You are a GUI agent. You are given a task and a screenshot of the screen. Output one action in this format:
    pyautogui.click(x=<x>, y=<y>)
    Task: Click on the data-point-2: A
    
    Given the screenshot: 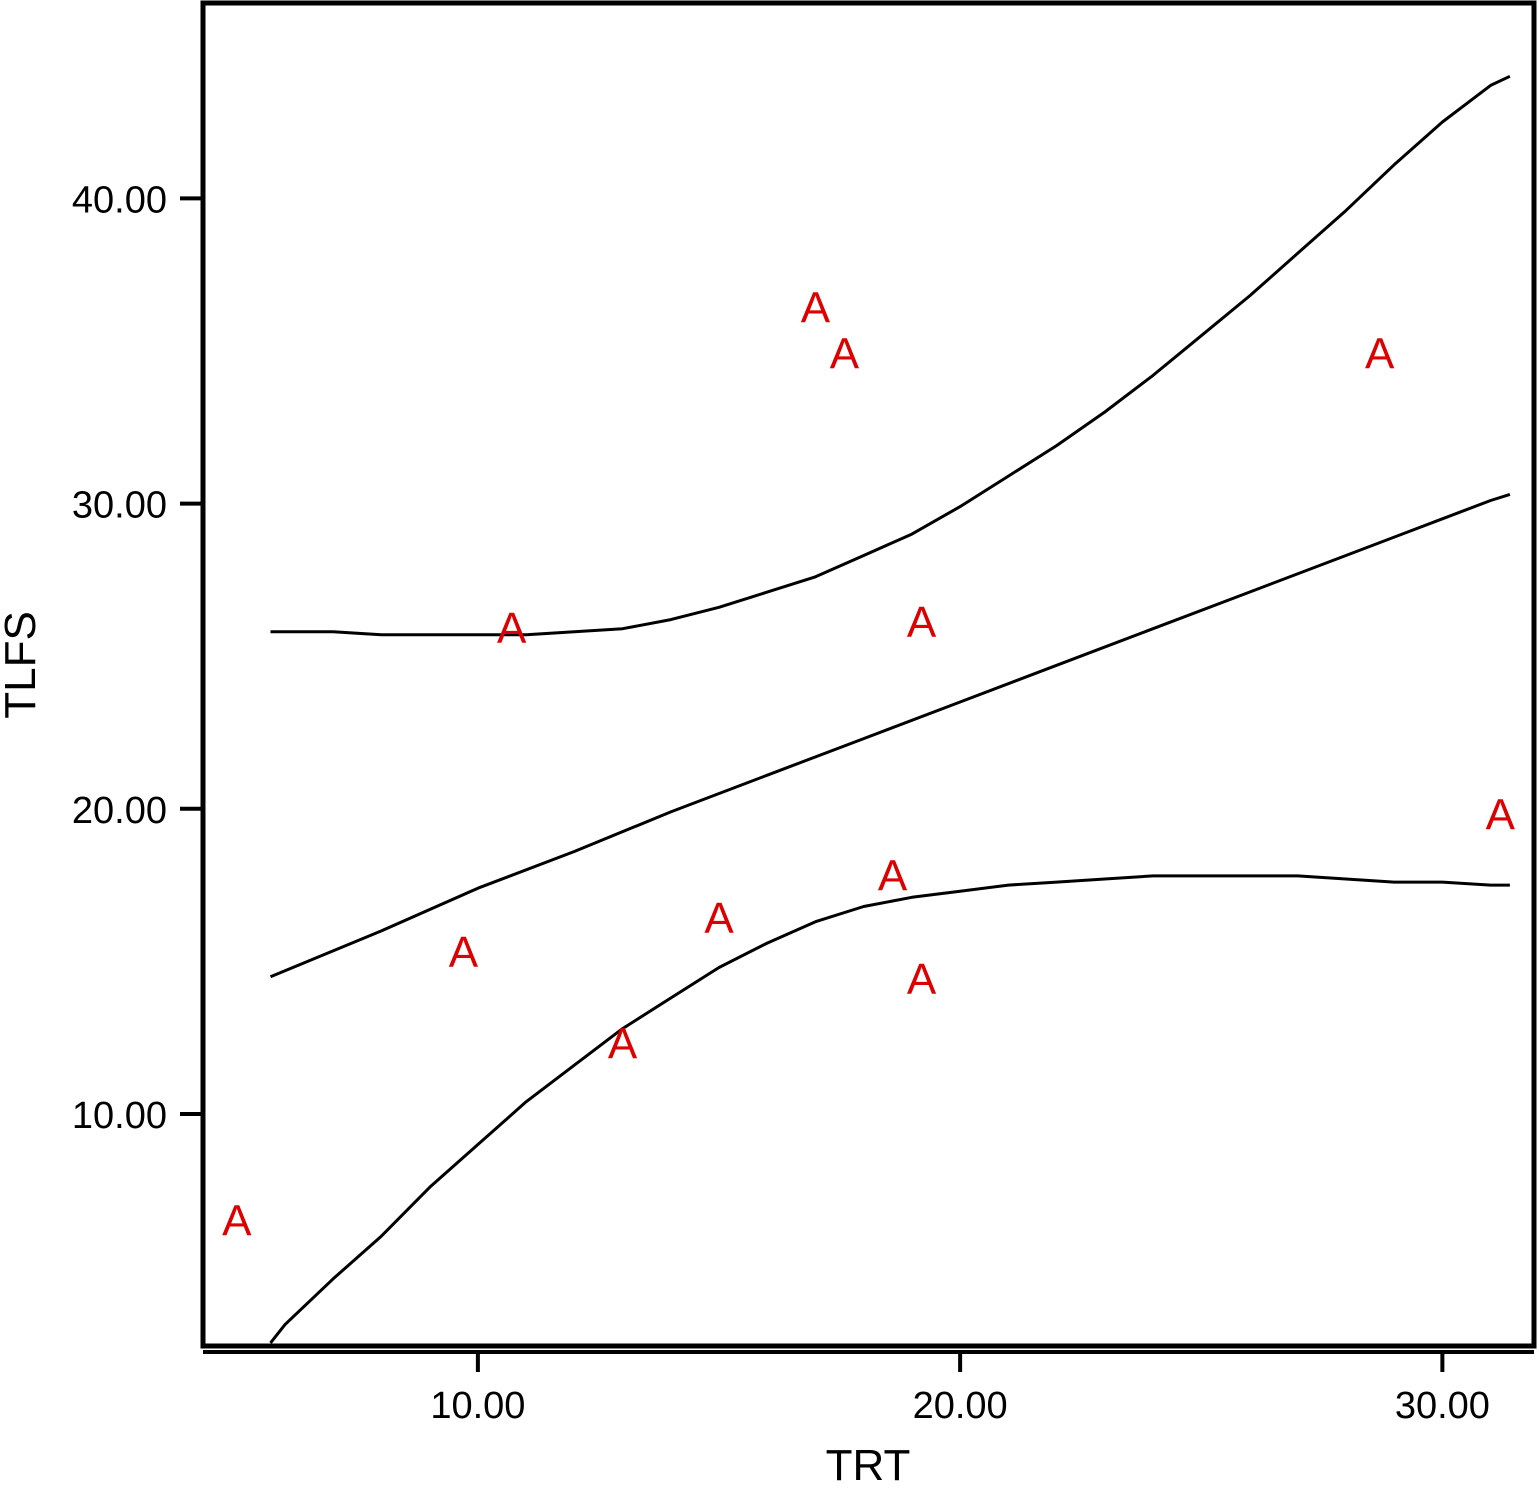 What is the action you would take?
    pyautogui.click(x=512, y=628)
    